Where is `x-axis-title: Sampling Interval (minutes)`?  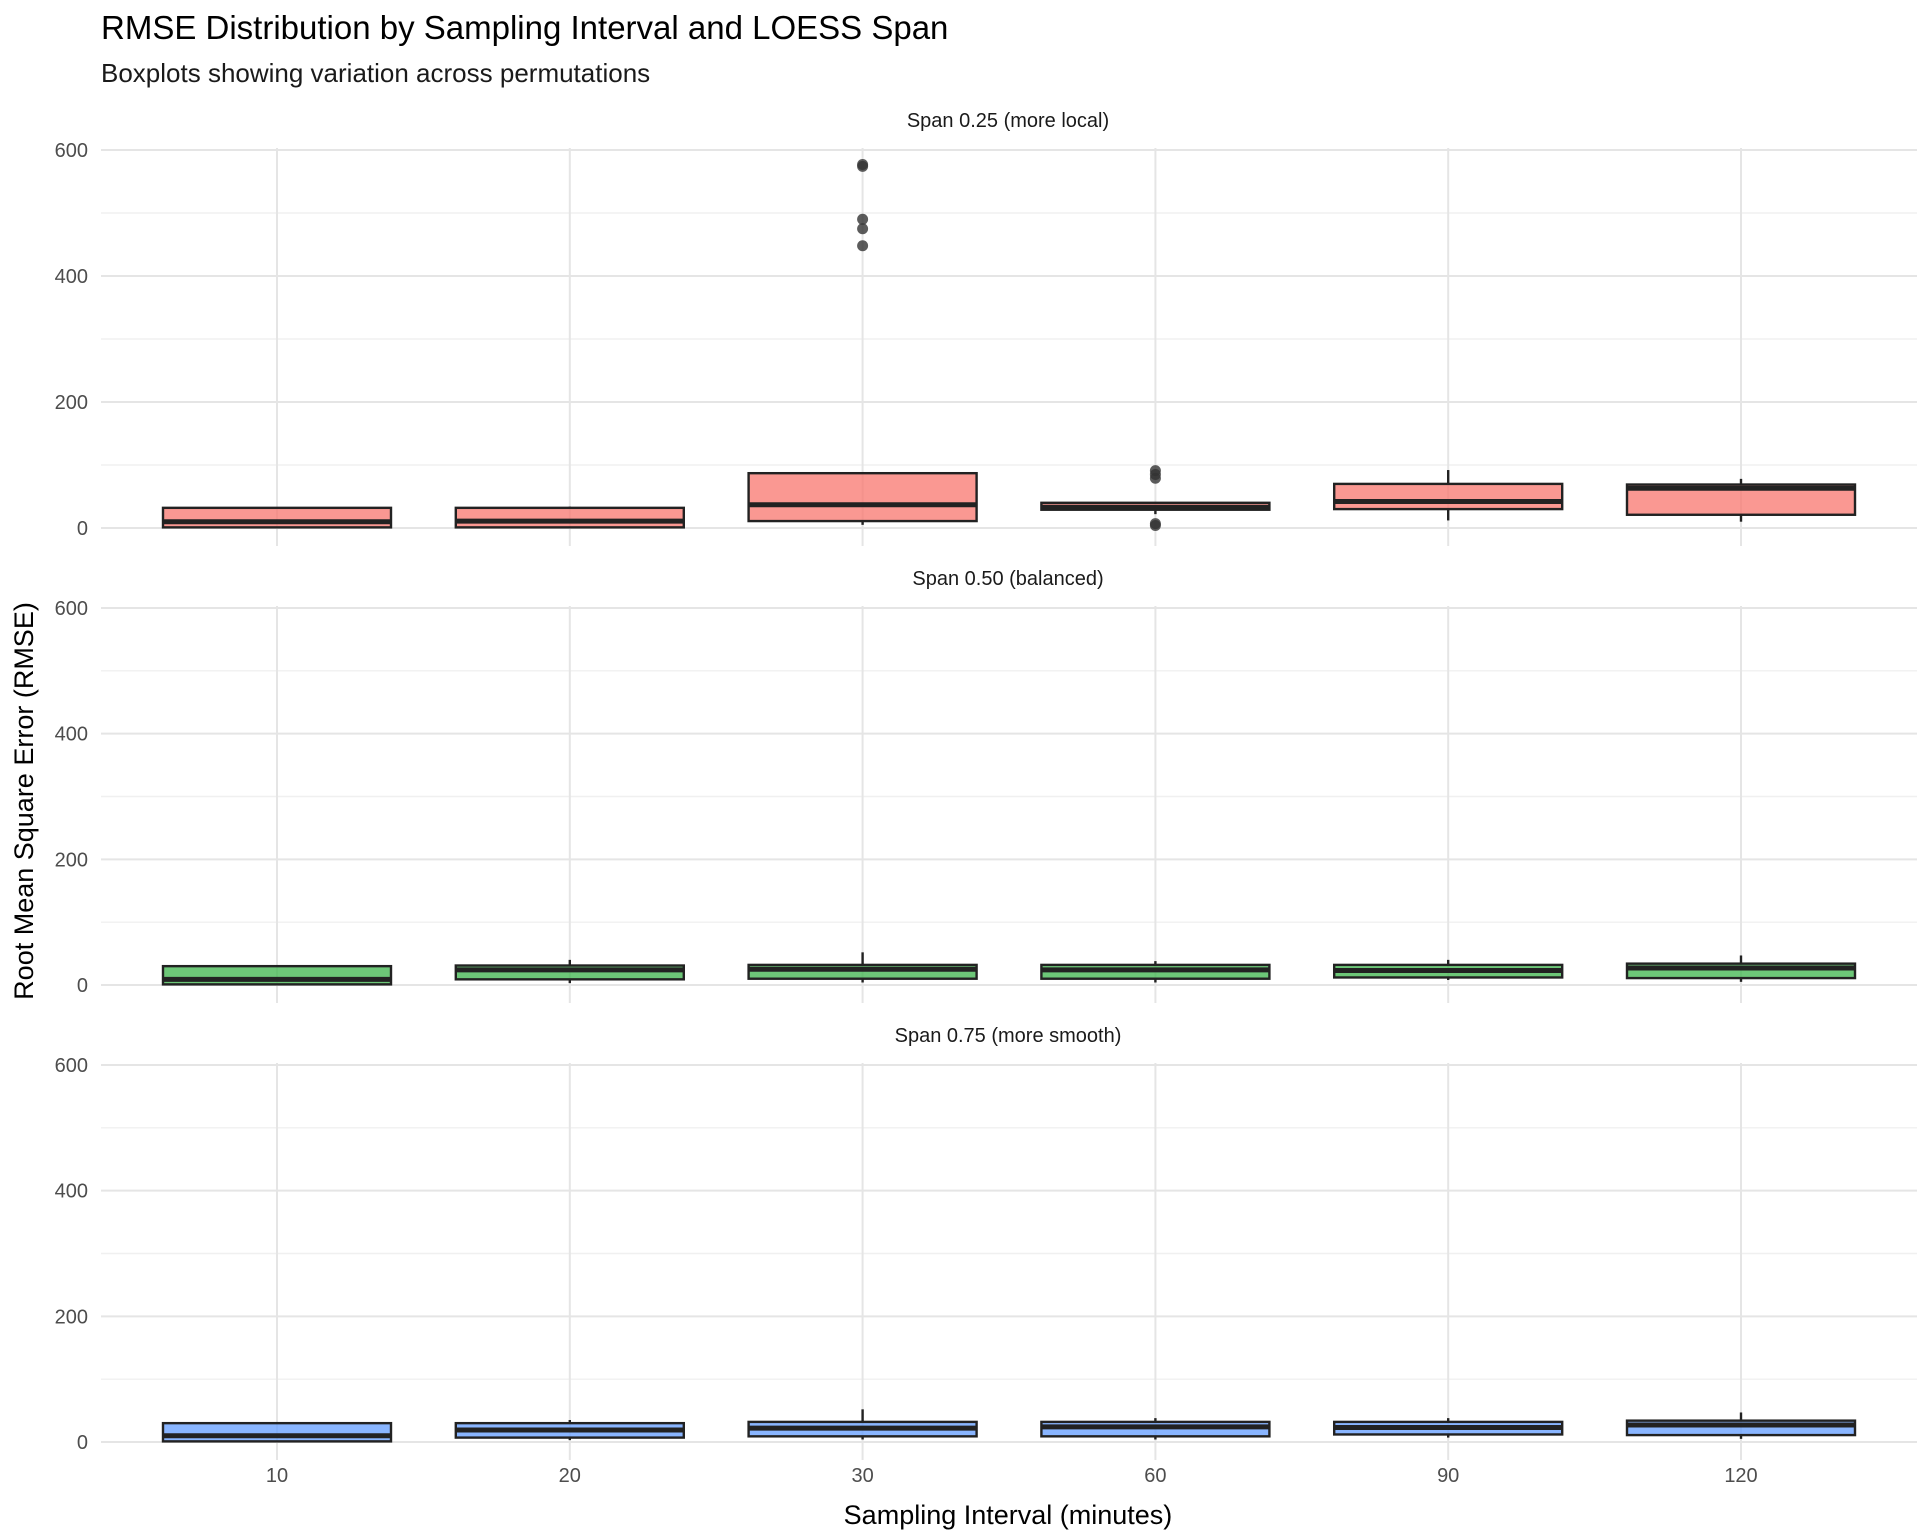
x-axis-title: Sampling Interval (minutes) is located at coordinates (1008, 1515).